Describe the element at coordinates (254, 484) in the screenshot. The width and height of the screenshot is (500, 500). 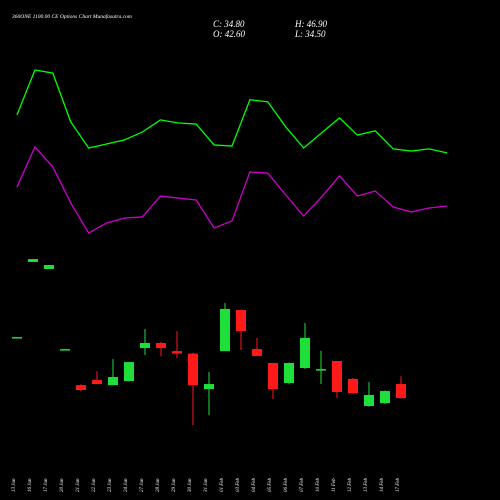
I see `x-tick-label: 04 Feb` at that location.